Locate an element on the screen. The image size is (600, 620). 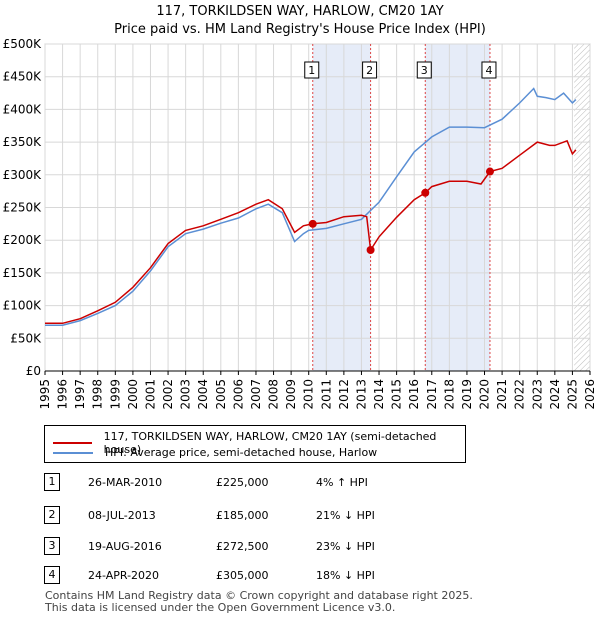
transaction-hpi-diff: 23% ↓ HPI is located at coordinates (345, 546).